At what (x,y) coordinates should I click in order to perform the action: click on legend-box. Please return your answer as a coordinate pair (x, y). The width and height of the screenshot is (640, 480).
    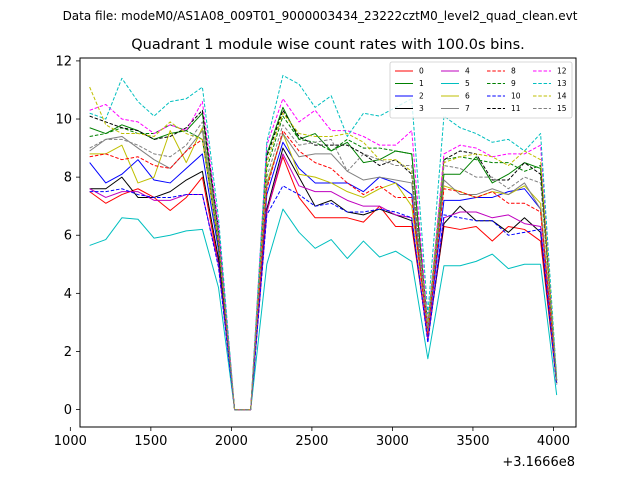
    Looking at the image, I should click on (481, 90).